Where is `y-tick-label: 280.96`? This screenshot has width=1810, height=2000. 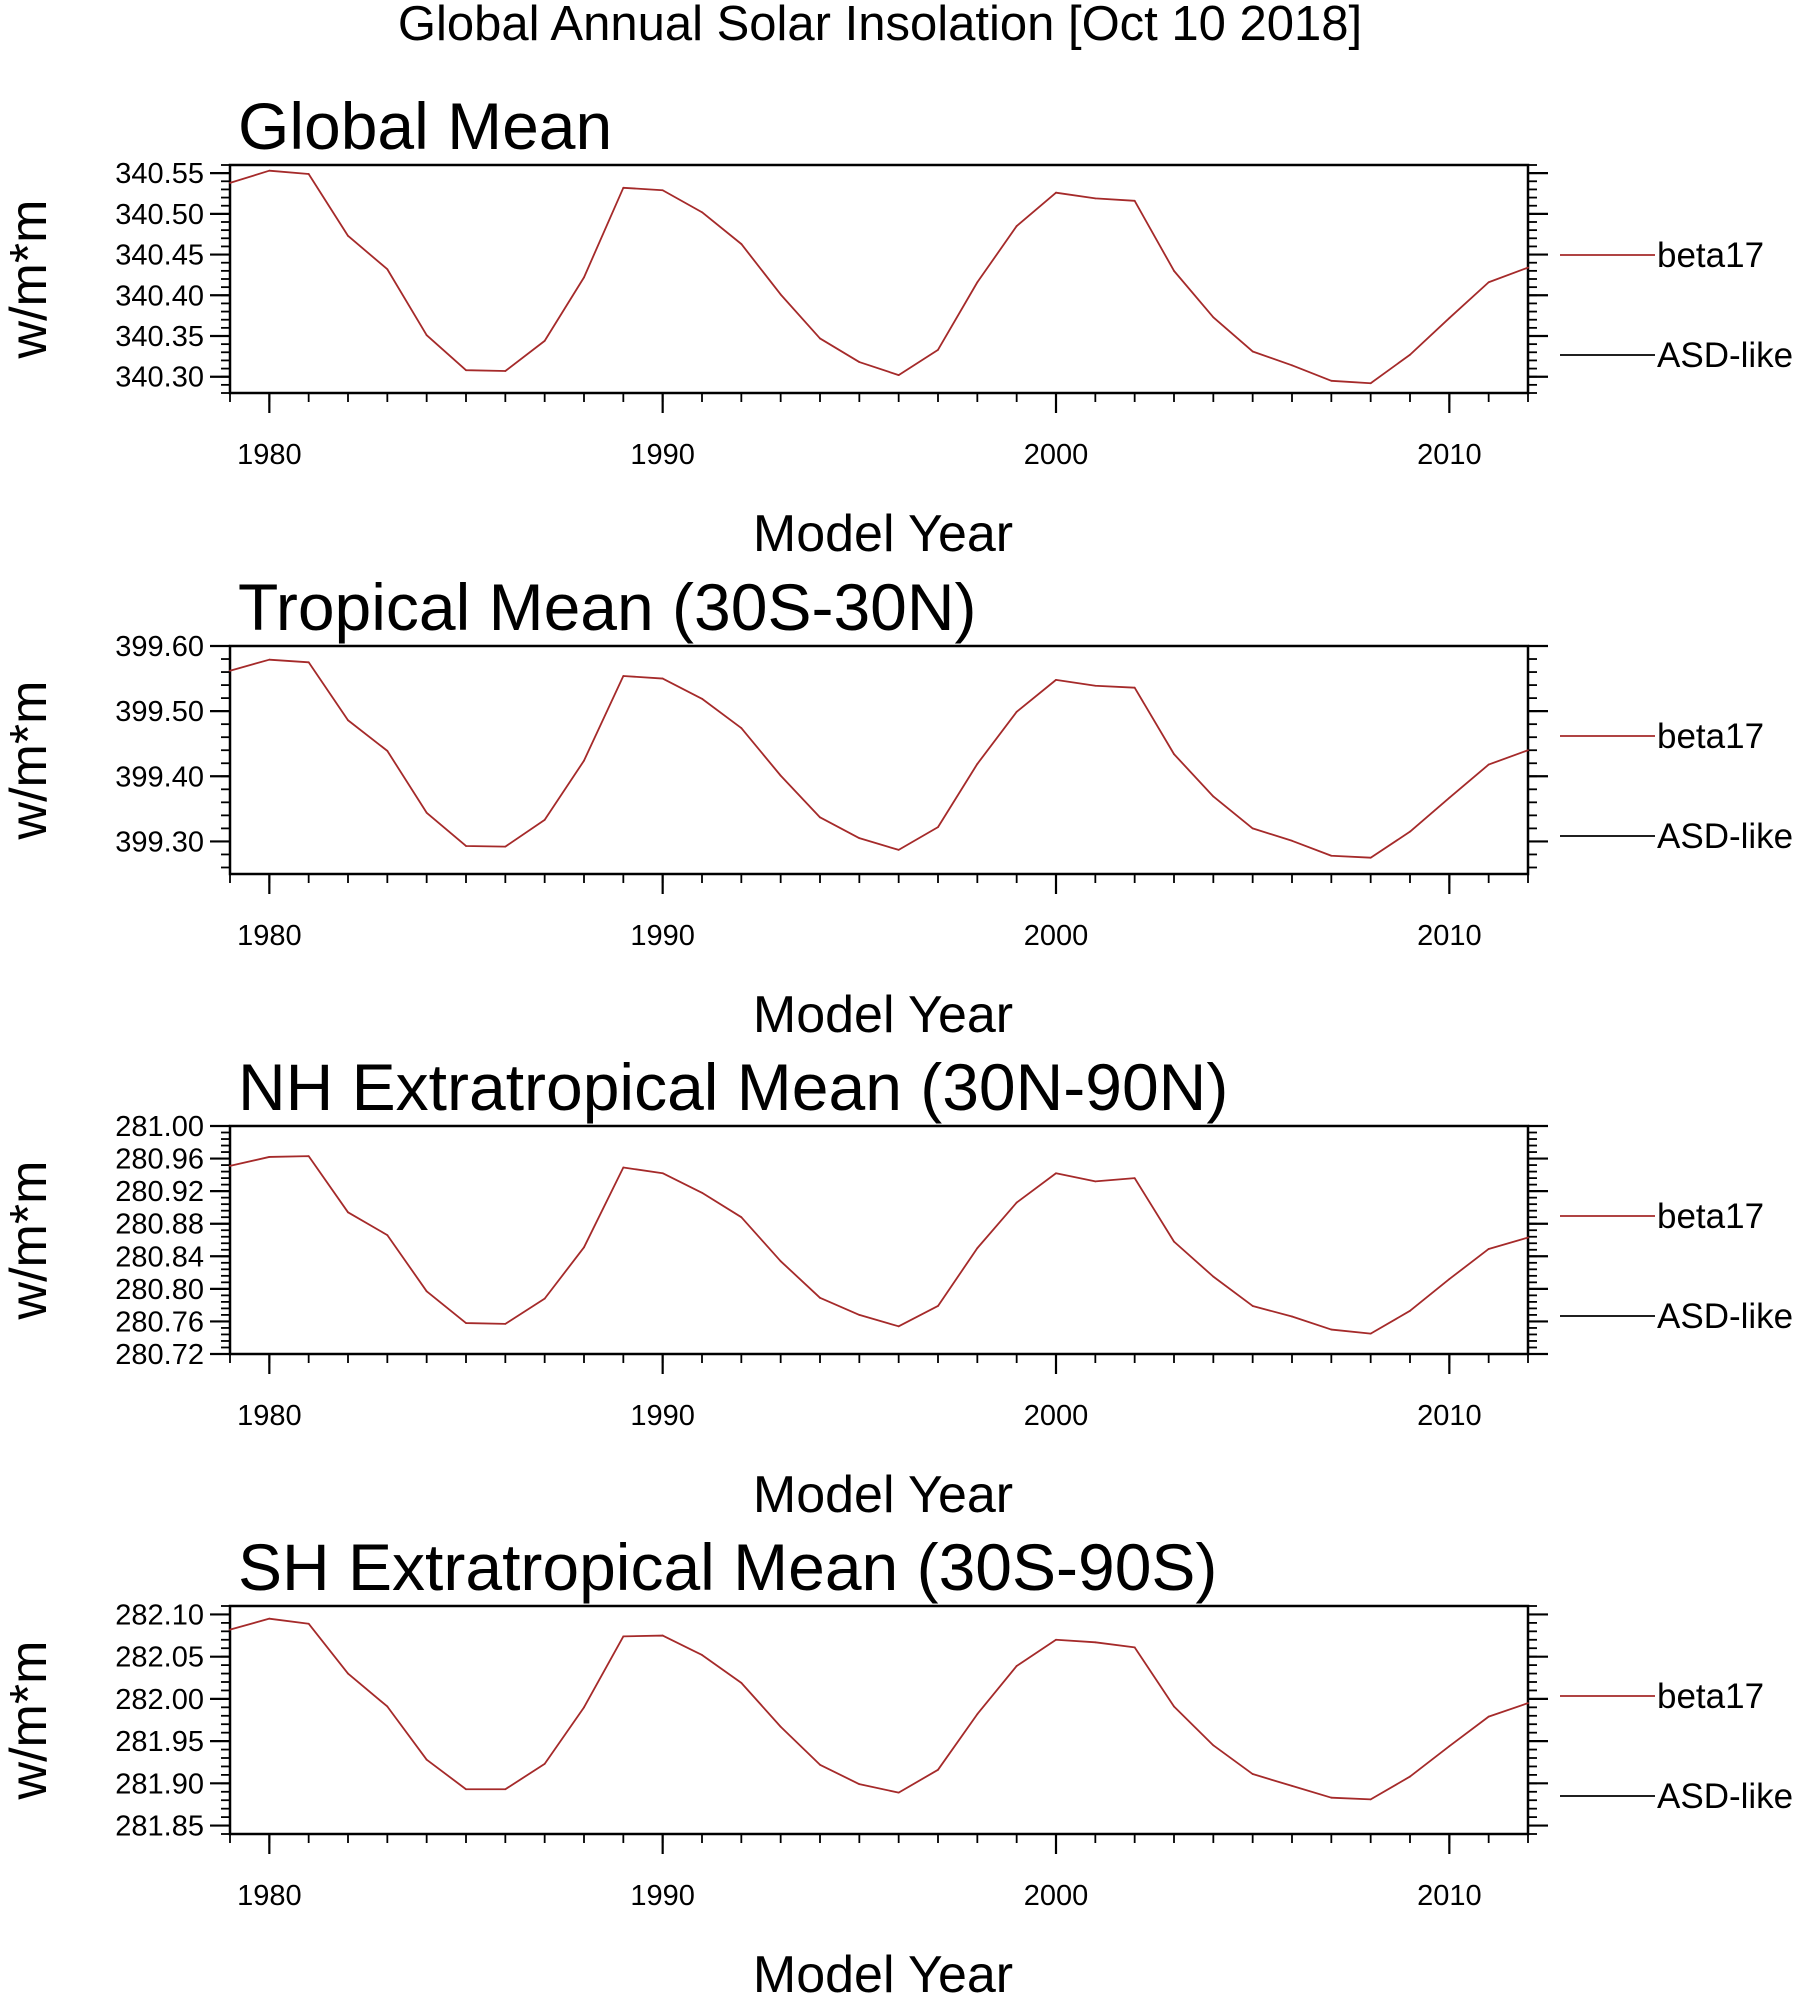
y-tick-label: 280.96 is located at coordinates (159, 1160).